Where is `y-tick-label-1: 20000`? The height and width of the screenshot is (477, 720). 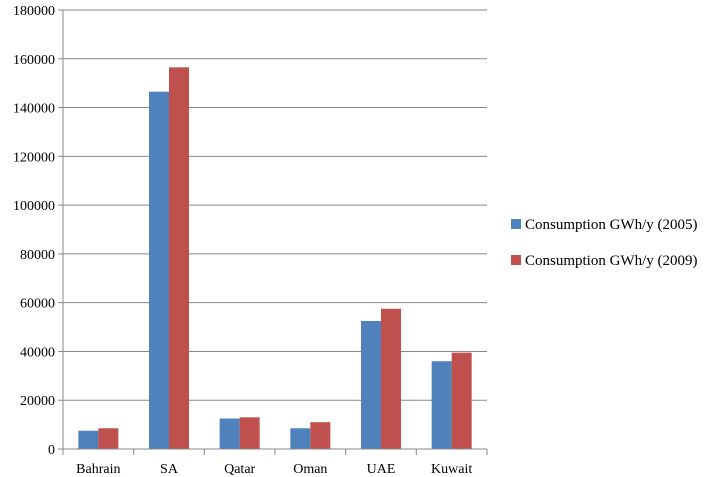 y-tick-label-1: 20000 is located at coordinates (37, 401).